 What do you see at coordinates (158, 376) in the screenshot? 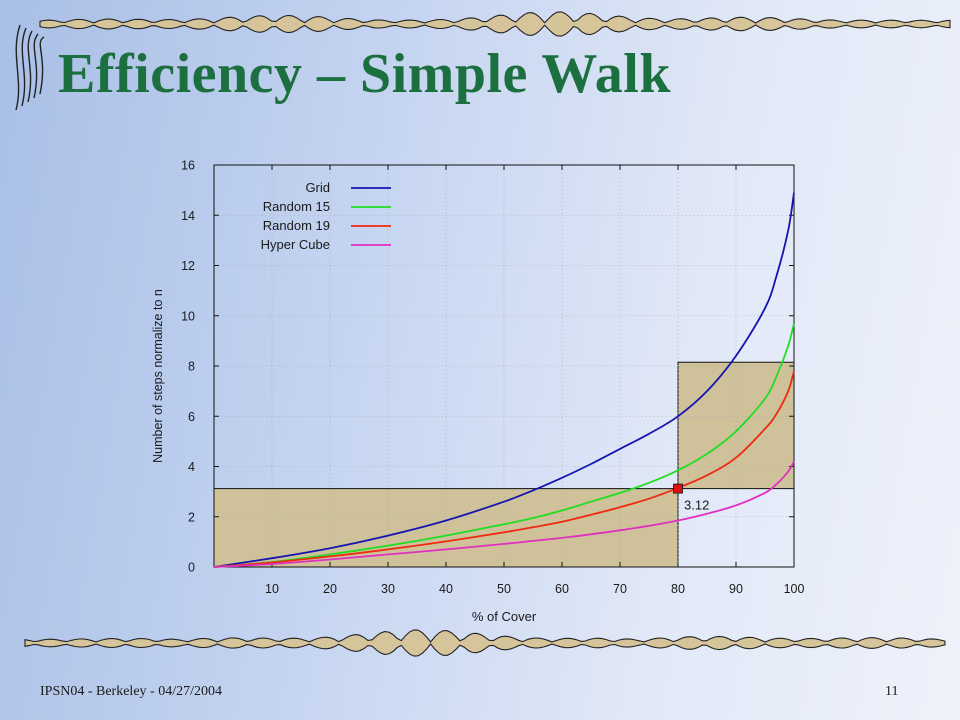
I see `y-axis-label: Number of steps normalize to n` at bounding box center [158, 376].